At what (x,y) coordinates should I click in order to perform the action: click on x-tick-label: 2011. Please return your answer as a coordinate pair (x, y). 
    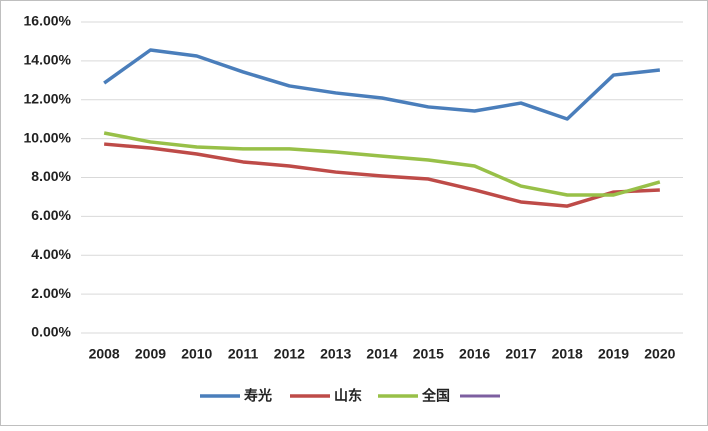
    Looking at the image, I should click on (243, 354).